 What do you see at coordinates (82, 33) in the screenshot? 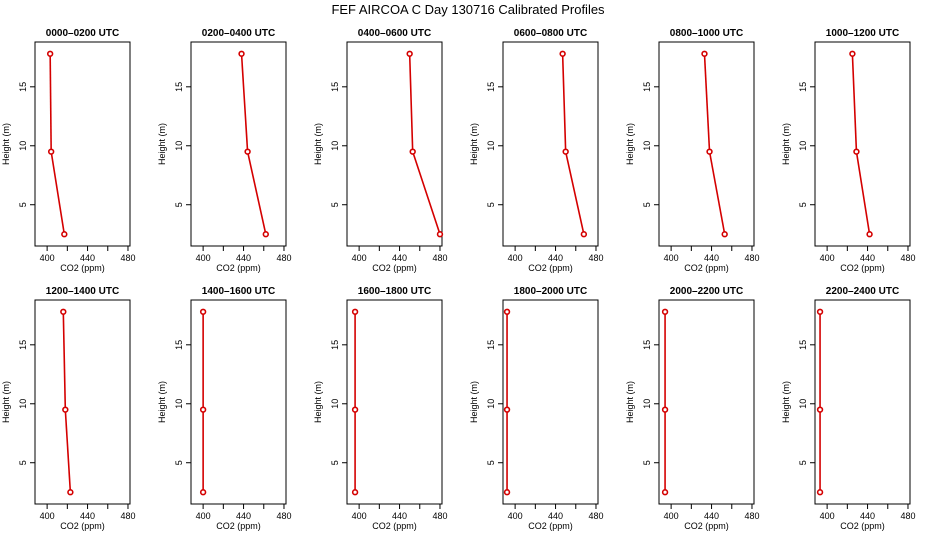
I see `panel-title: 0000–0200 UTC` at bounding box center [82, 33].